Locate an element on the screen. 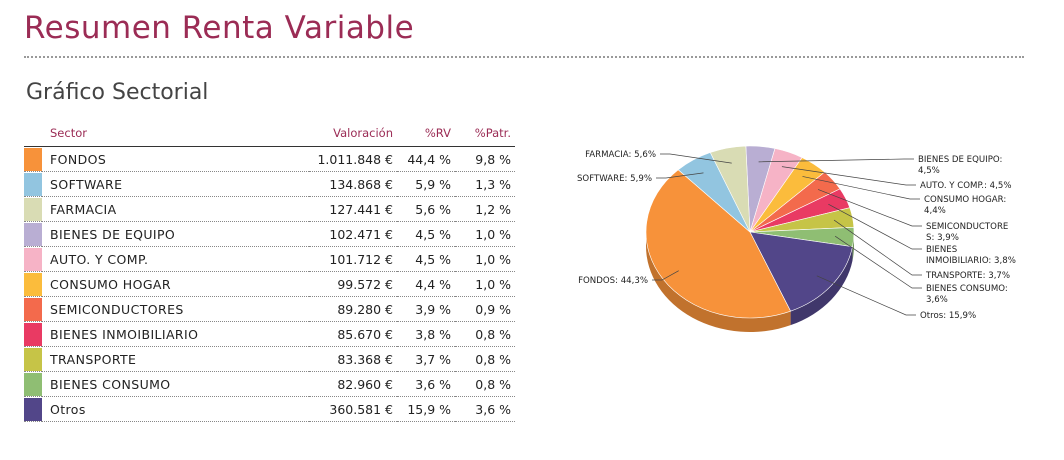  pie-slices is located at coordinates (750, 232).